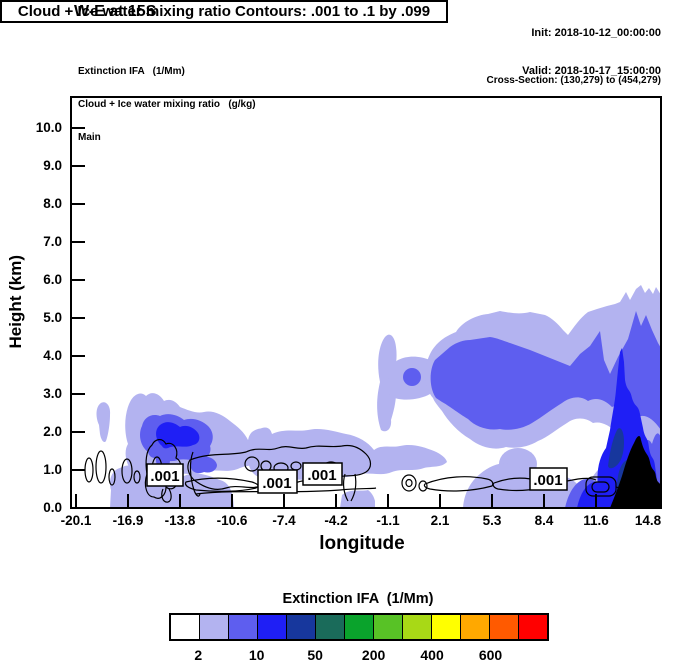 The width and height of the screenshot is (674, 667). What do you see at coordinates (48, 127) in the screenshot?
I see `y-tick-label: 10.0` at bounding box center [48, 127].